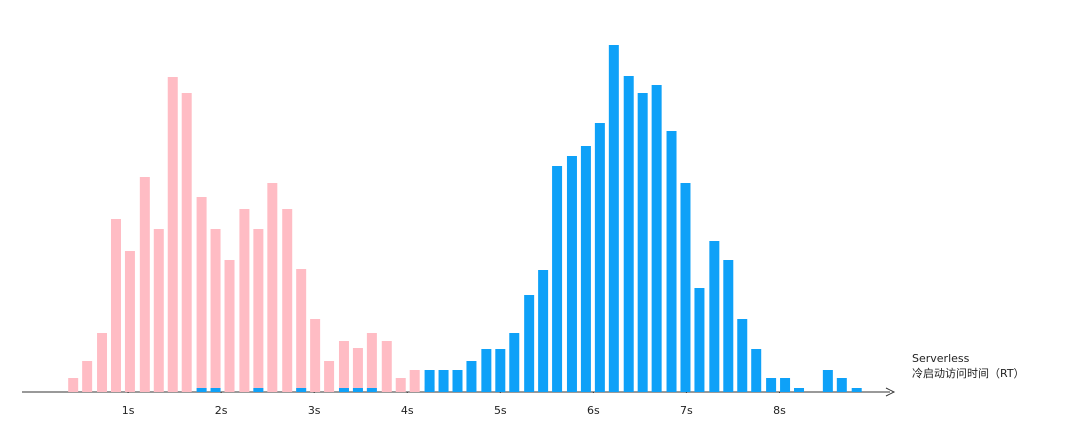 This screenshot has width=1080, height=448. What do you see at coordinates (407, 410) in the screenshot?
I see `x-tick-label: 4s` at bounding box center [407, 410].